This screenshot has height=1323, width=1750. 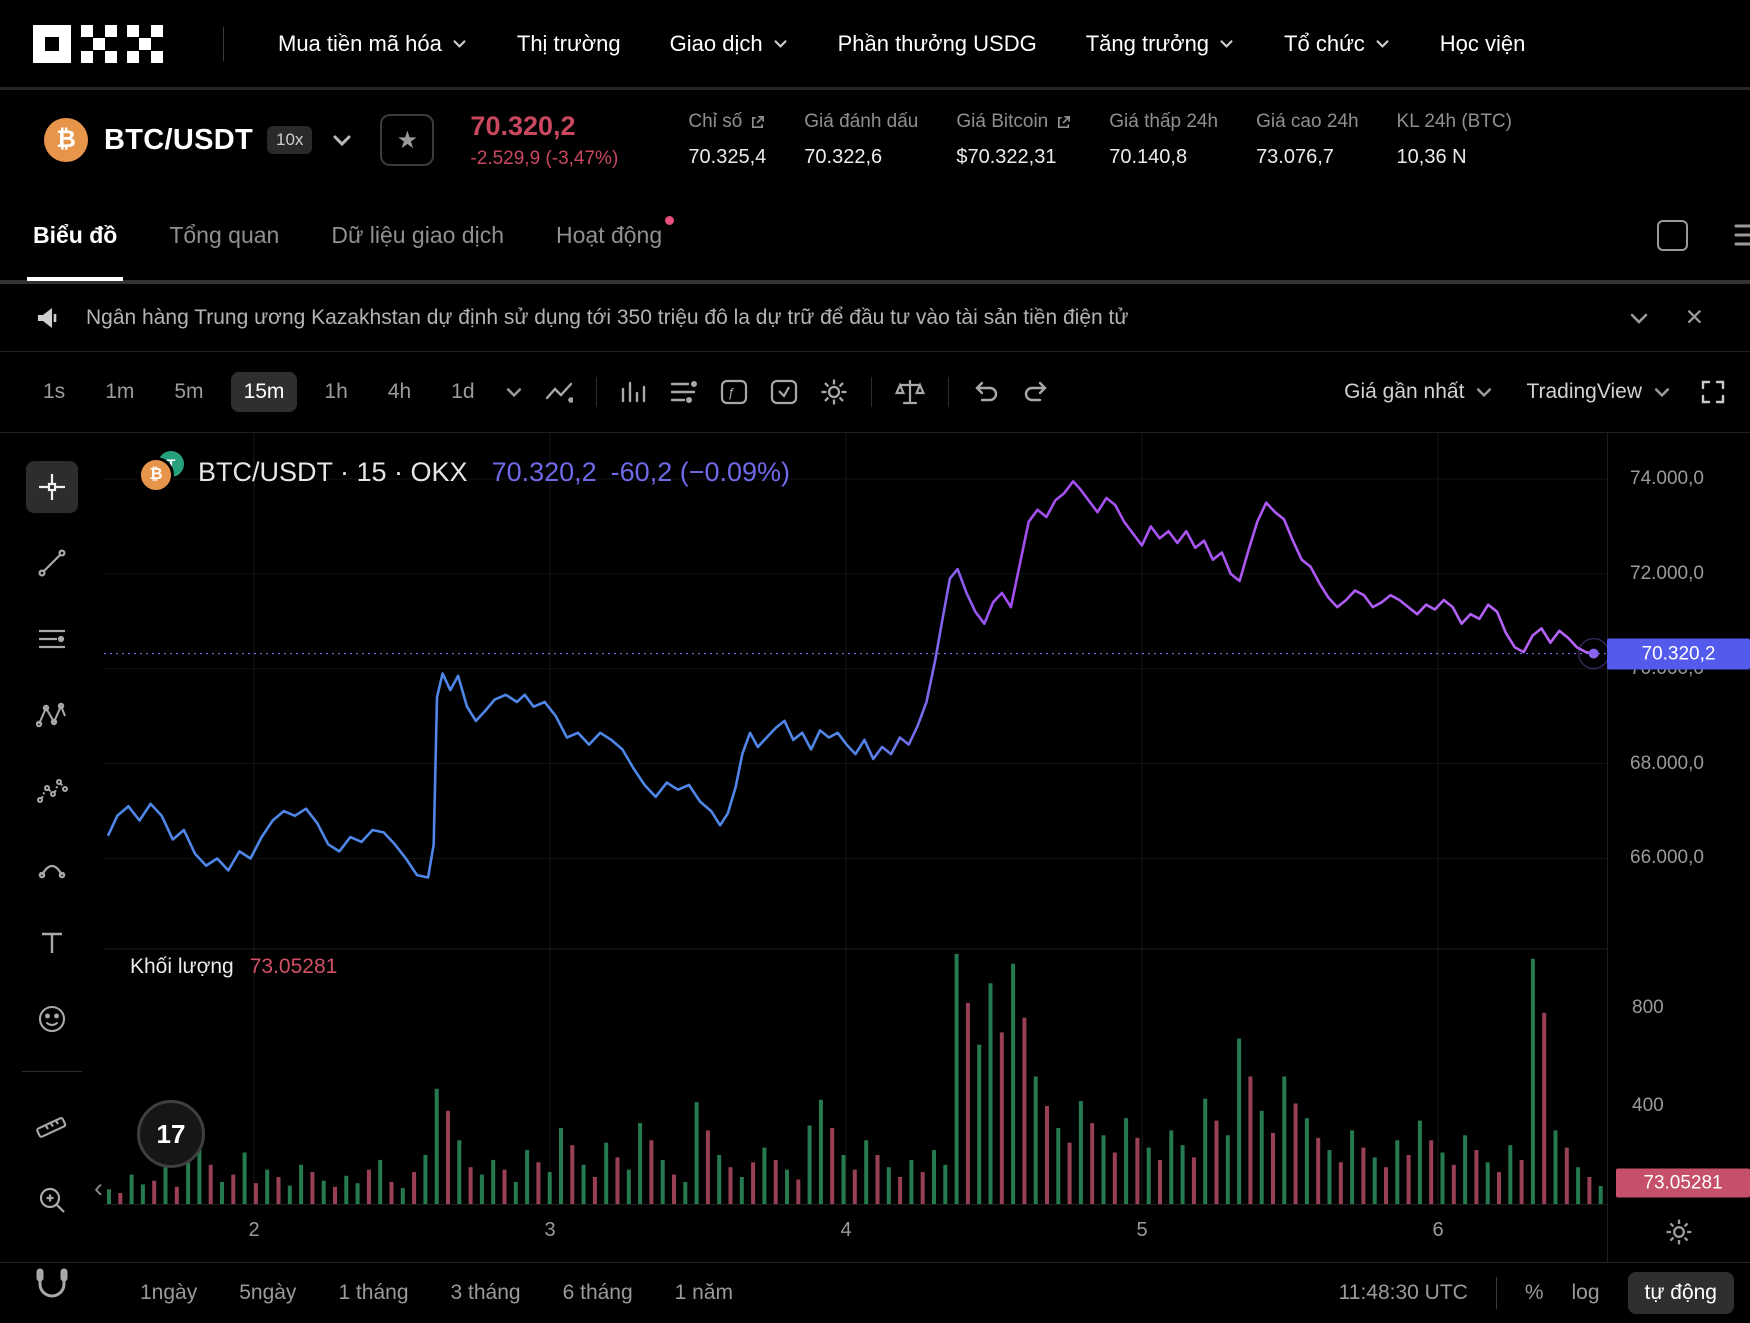 I want to click on legend-price: 70.320,2, so click(x=544, y=471).